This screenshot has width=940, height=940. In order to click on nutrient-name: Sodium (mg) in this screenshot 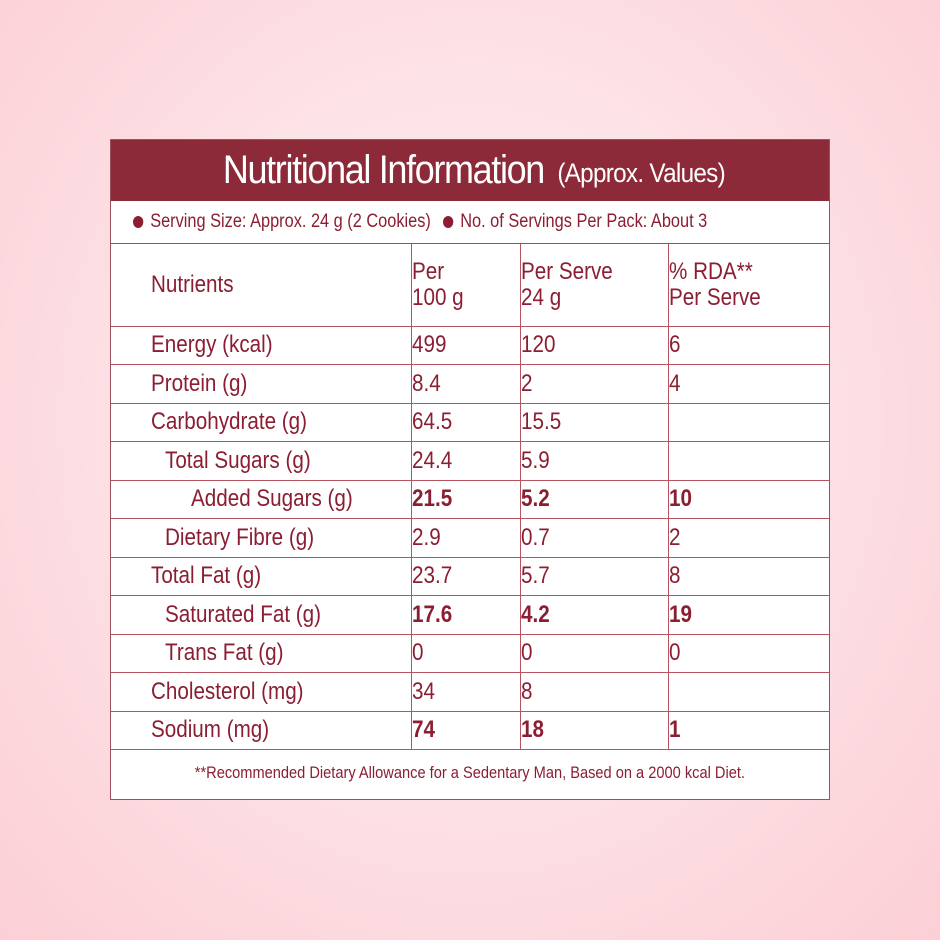, I will do `click(261, 730)`.